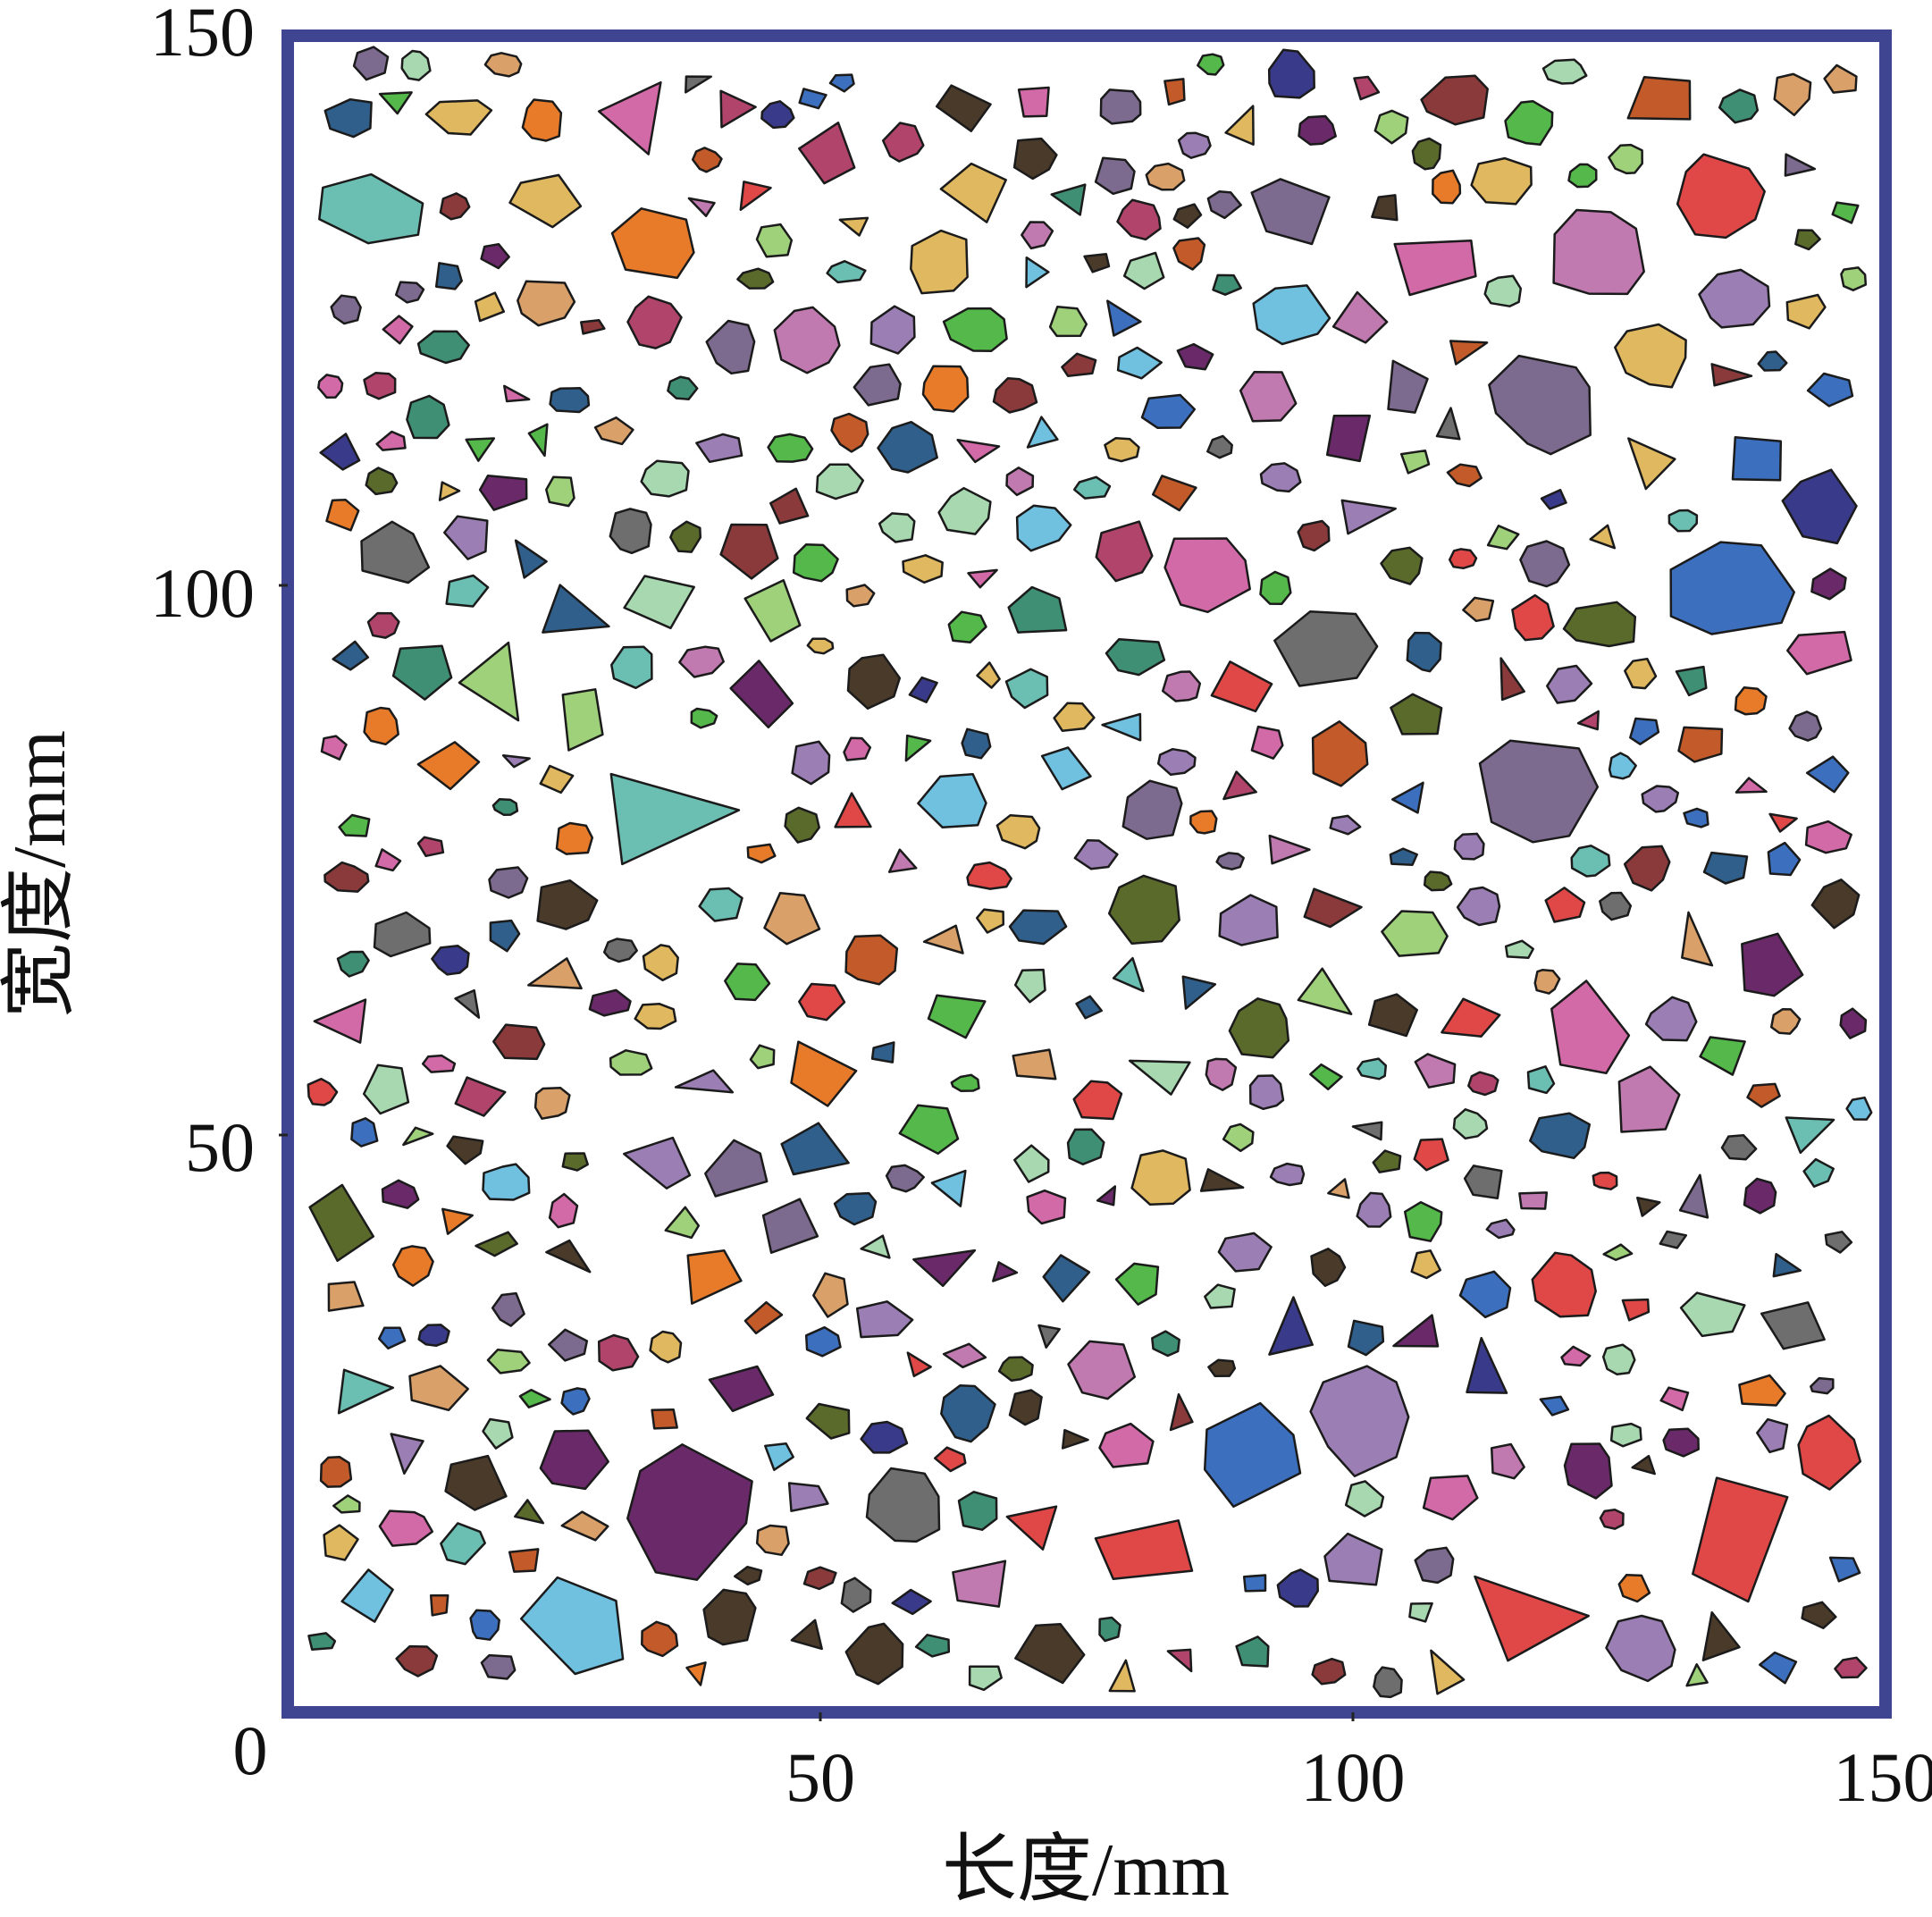 The image size is (1932, 1917). I want to click on y-tick-100: 100, so click(202, 593).